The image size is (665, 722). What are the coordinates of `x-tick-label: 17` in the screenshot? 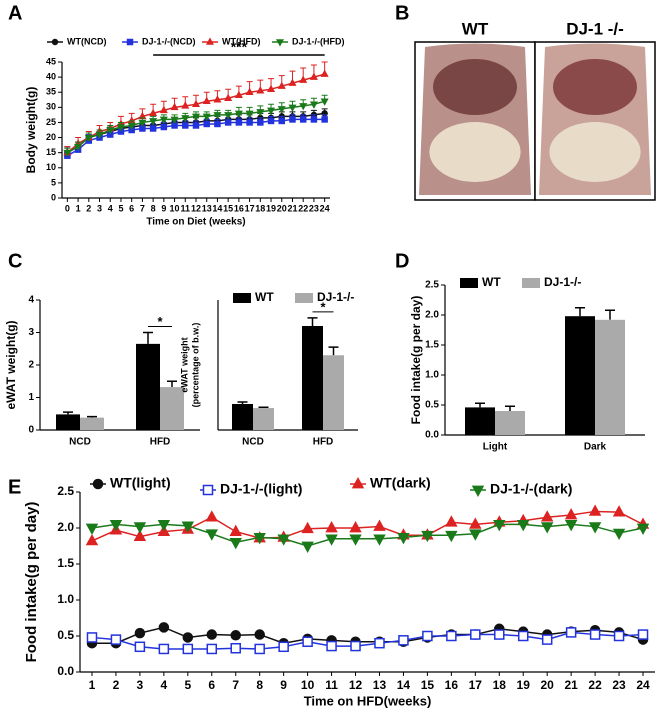 It's located at (476, 685).